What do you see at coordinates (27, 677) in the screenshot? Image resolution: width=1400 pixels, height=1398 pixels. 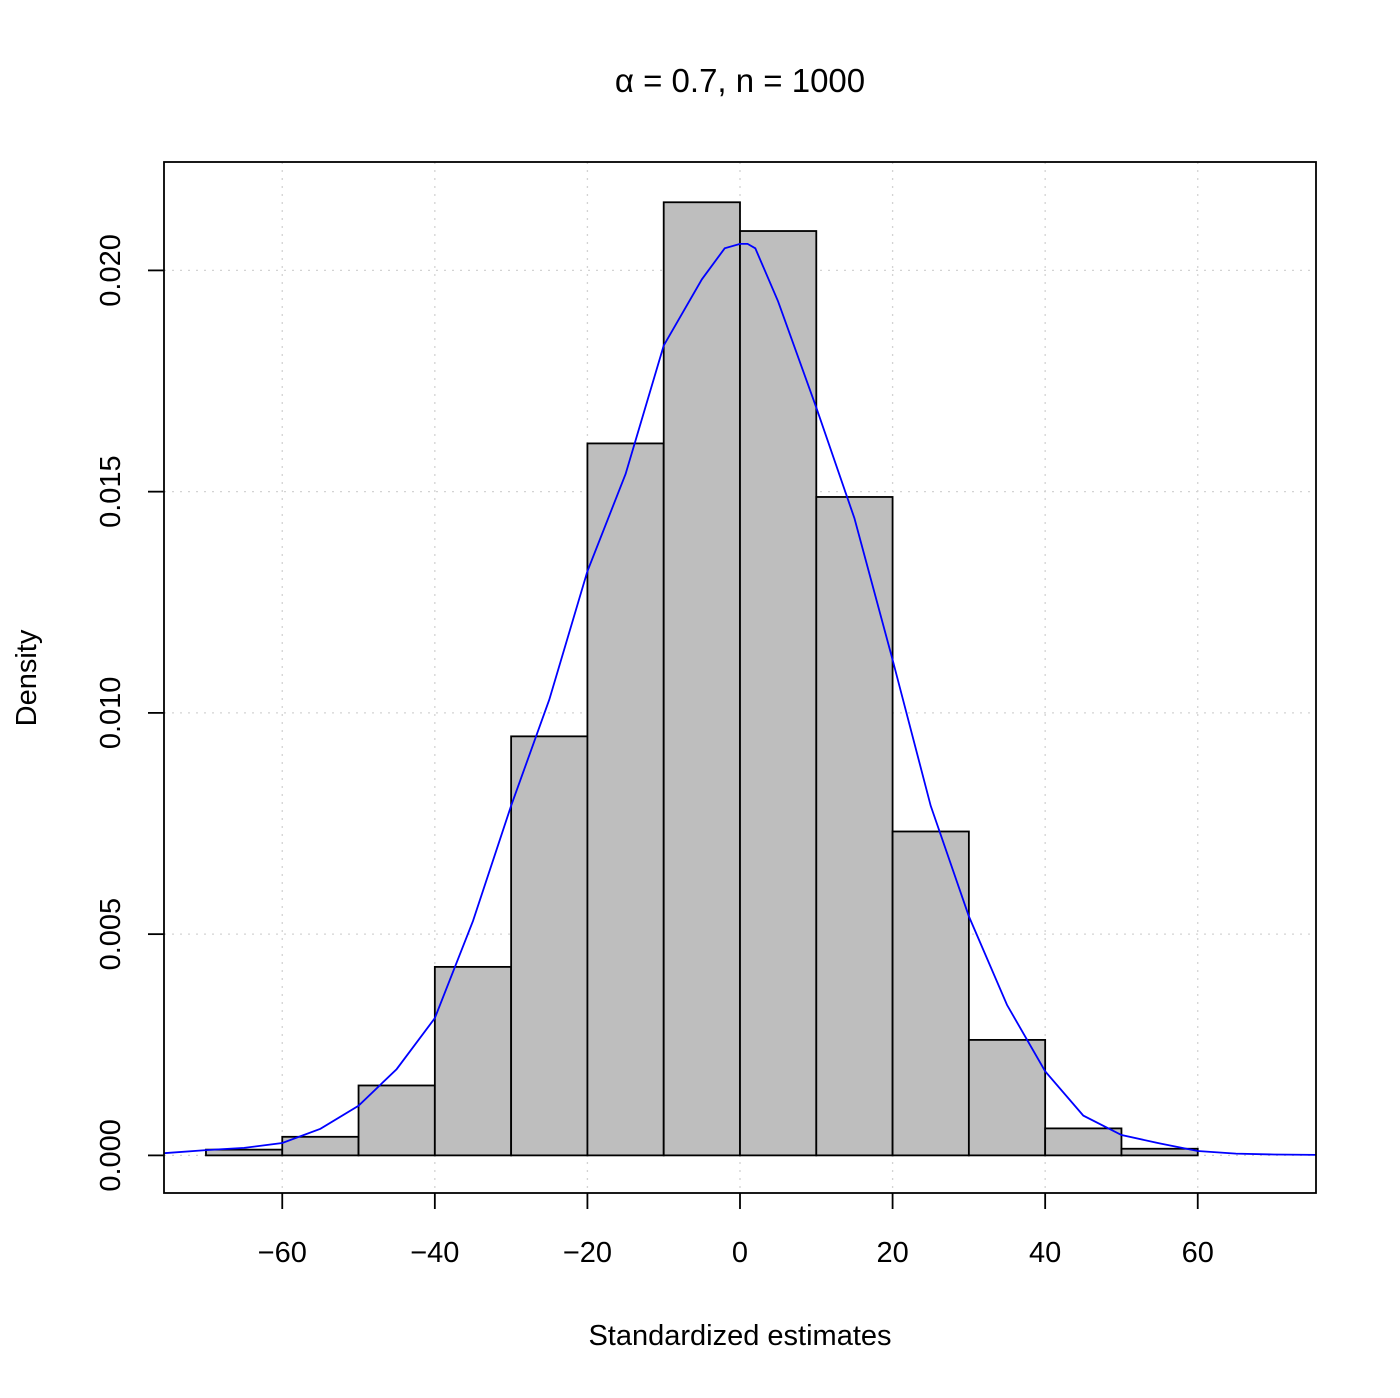 I see `y-axis-label: Density` at bounding box center [27, 677].